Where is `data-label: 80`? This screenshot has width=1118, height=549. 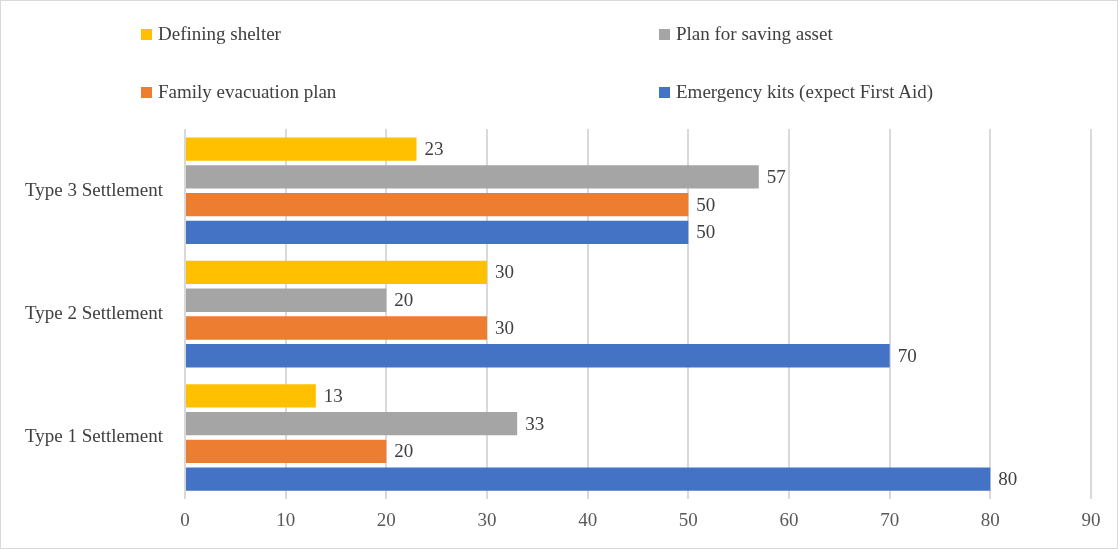
data-label: 80 is located at coordinates (1008, 479).